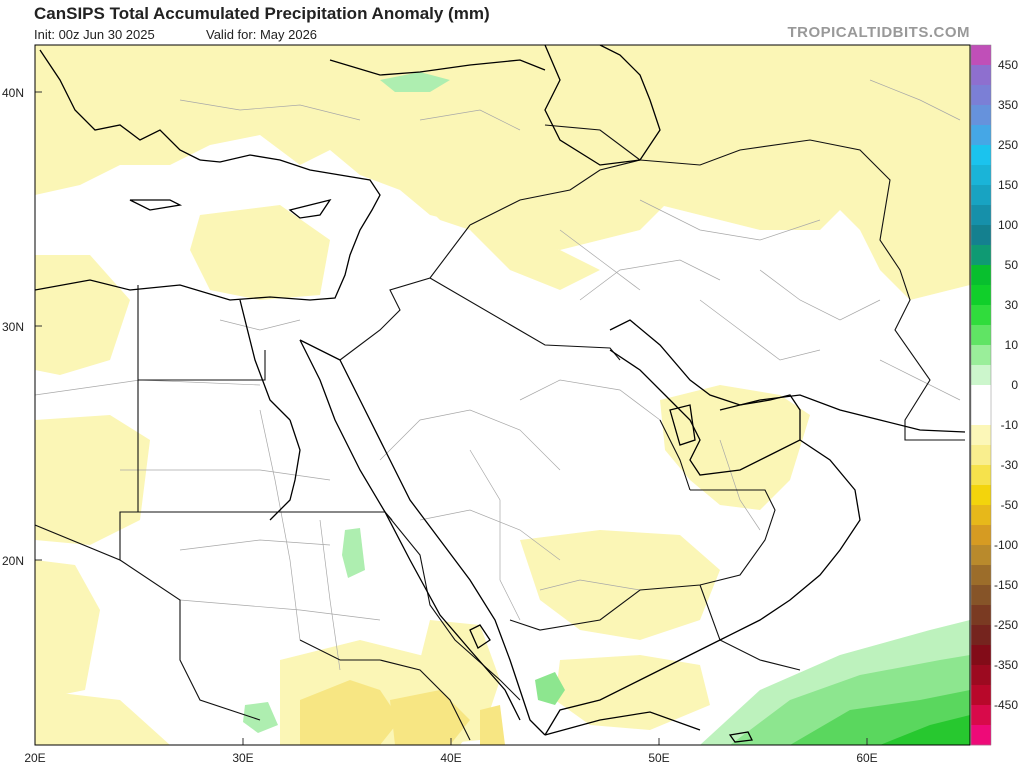 The width and height of the screenshot is (1024, 766). Describe the element at coordinates (450, 758) in the screenshot. I see `lon-label-40e: 40E` at that location.